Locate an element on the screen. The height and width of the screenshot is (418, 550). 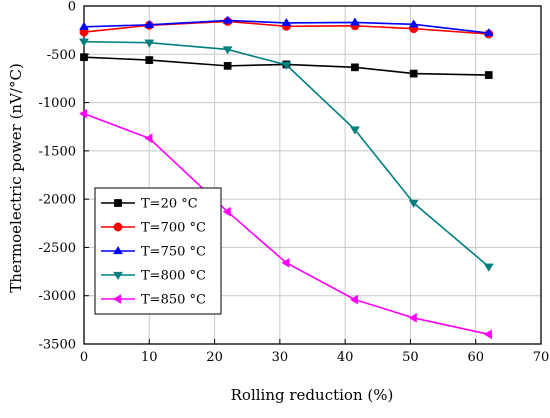
x-axis-title: Rolling reduction (%) is located at coordinates (312, 395).